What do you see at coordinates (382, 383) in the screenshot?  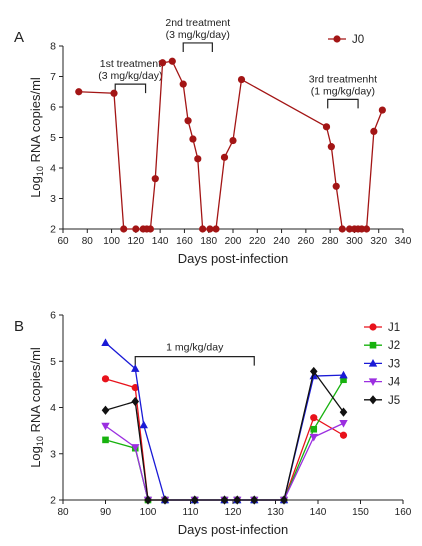 I see `legend-item: J4` at bounding box center [382, 383].